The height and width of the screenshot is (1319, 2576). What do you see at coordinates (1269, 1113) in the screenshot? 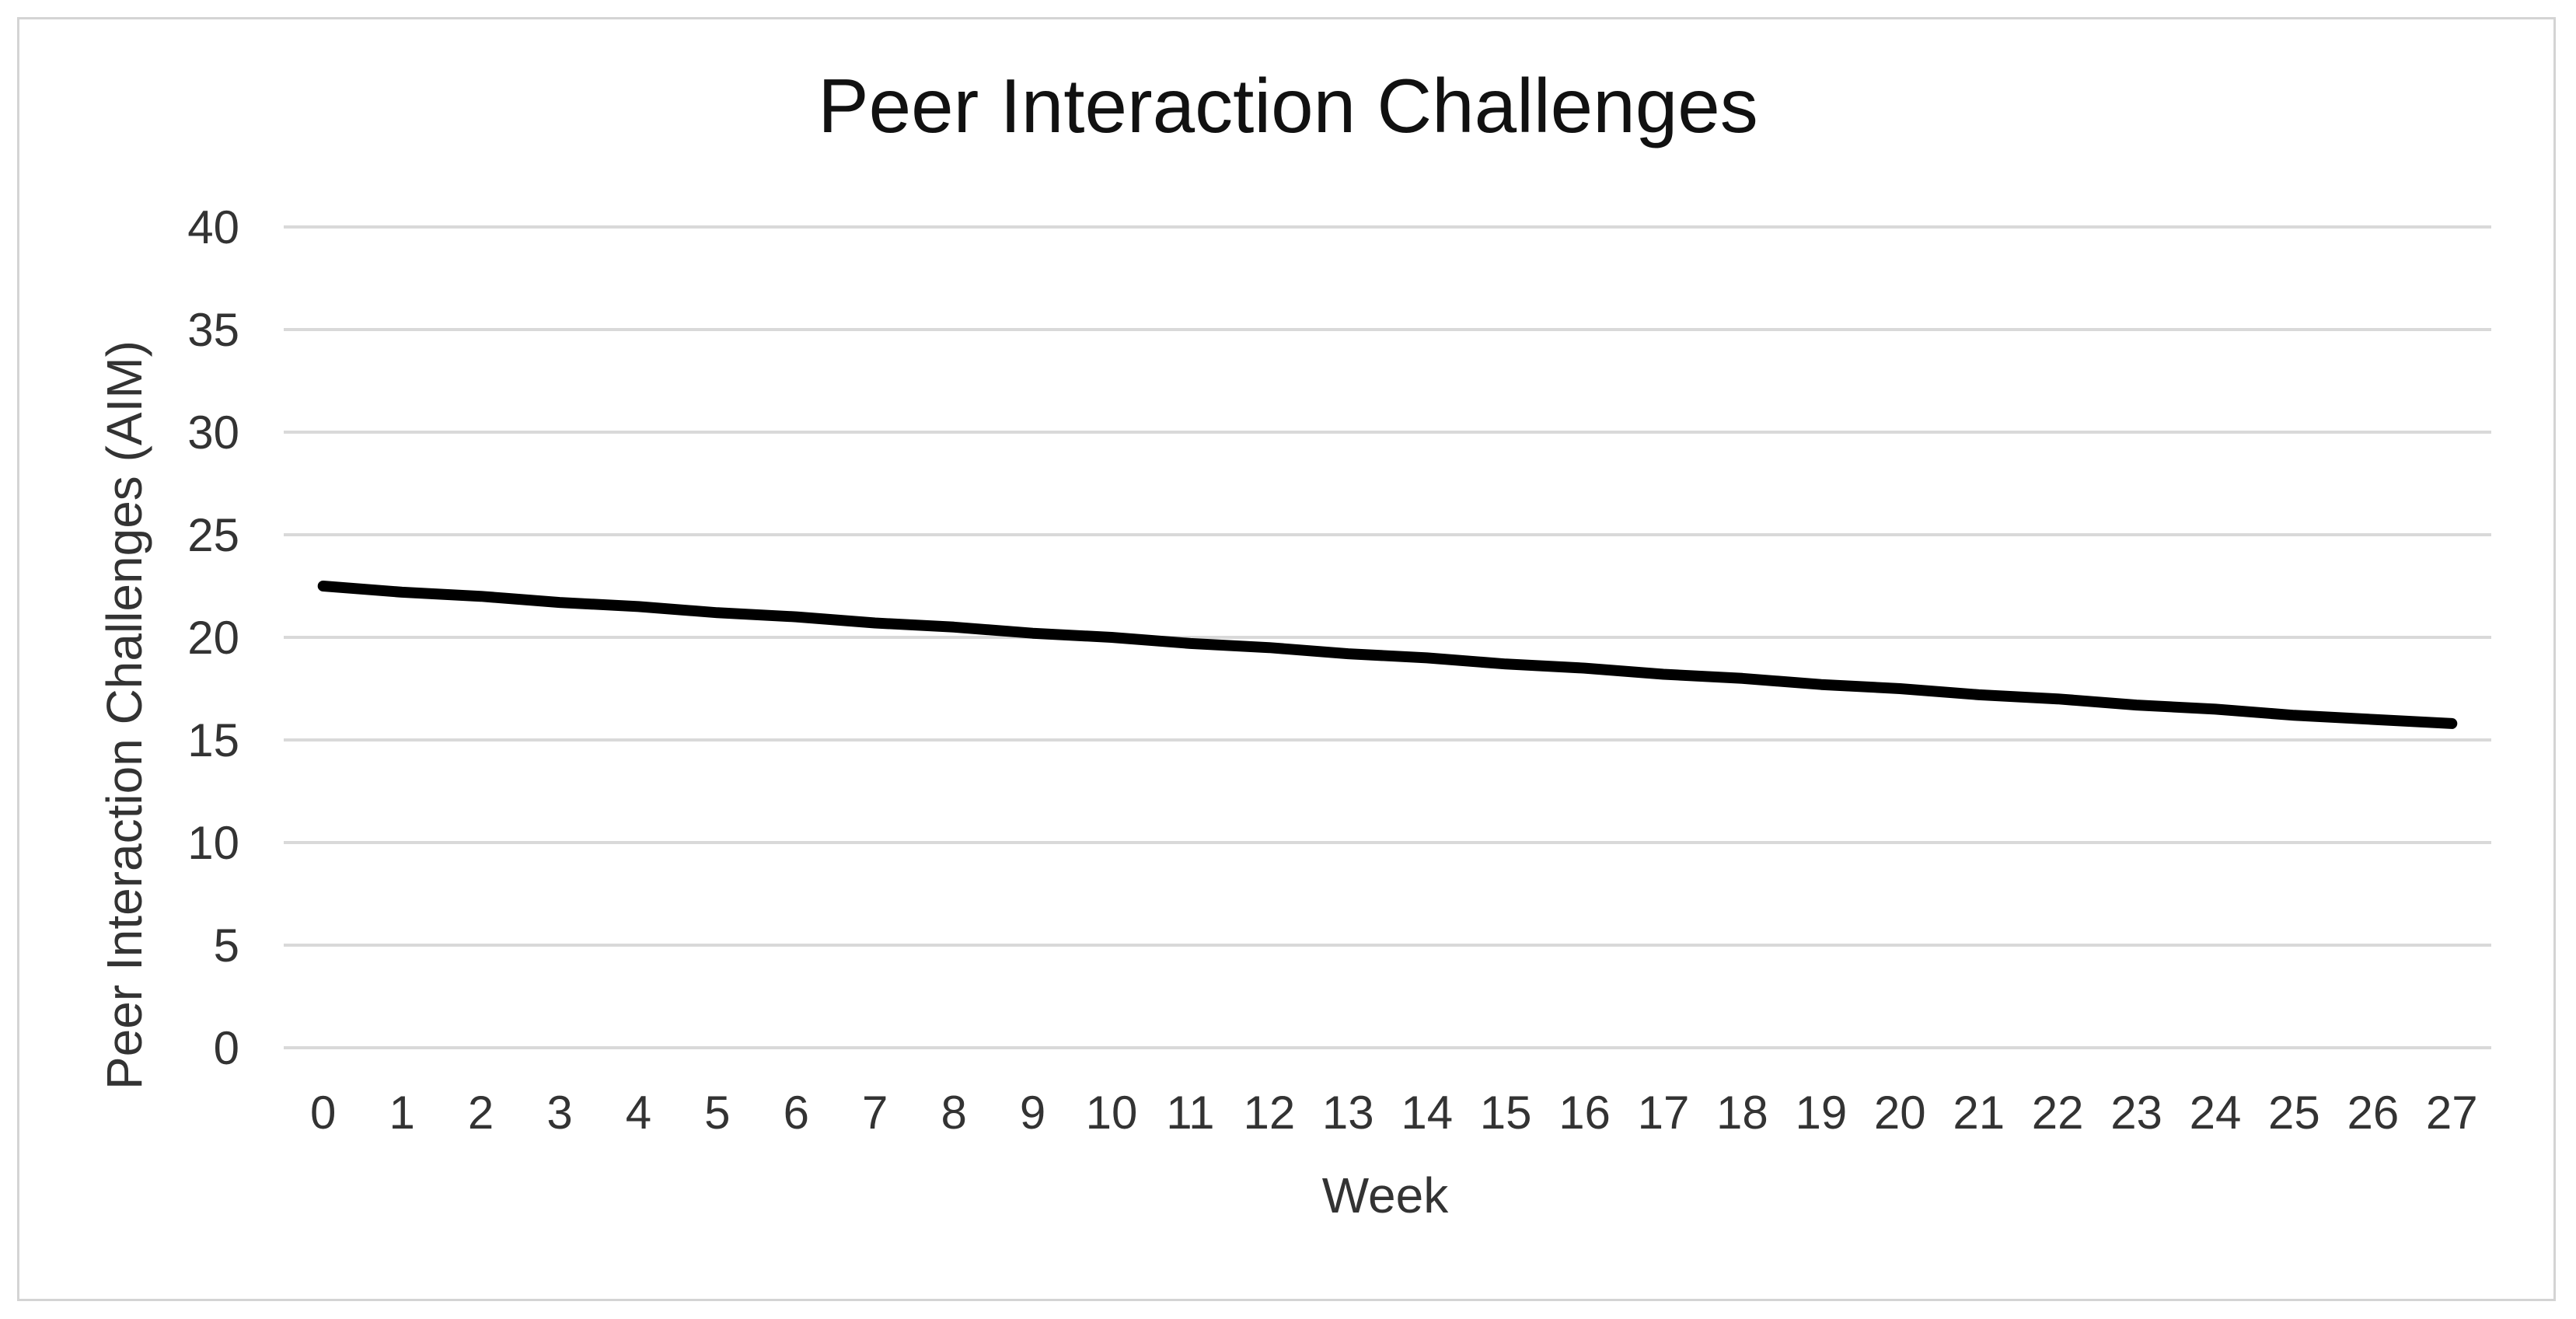
I see `x-tick-label: 12` at bounding box center [1269, 1113].